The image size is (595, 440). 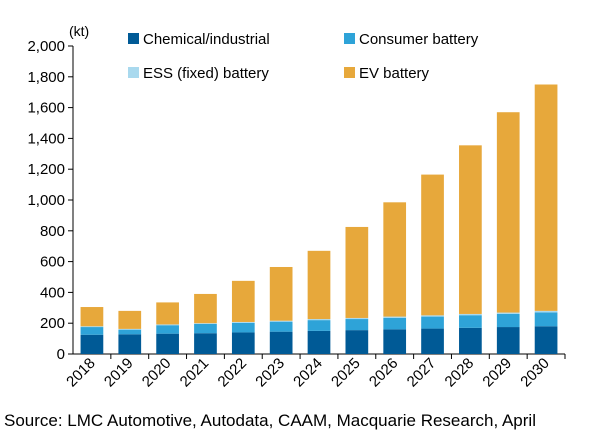 I want to click on x-tick-label: 2028, so click(x=460, y=373).